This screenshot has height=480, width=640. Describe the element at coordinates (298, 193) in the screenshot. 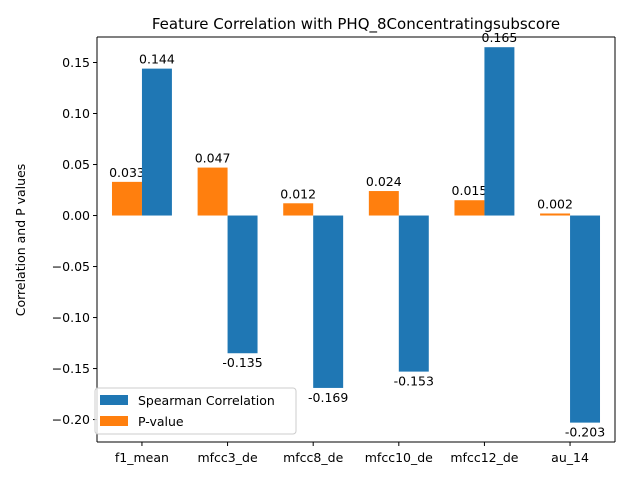

I see `data-label-pvalue: 0.012` at that location.